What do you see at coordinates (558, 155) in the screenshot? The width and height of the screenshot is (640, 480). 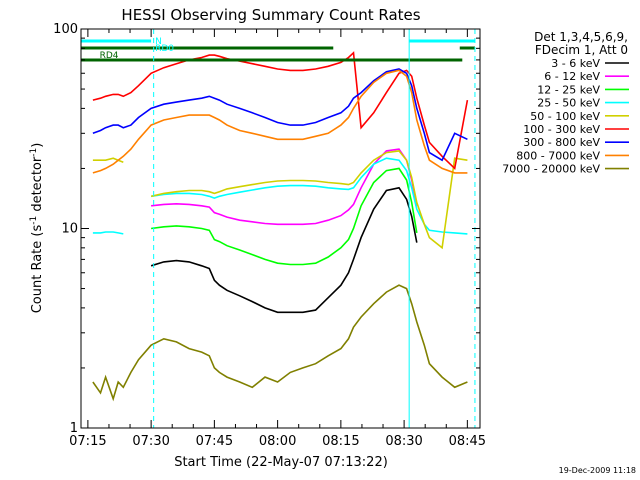 I see `legend-label-800-7000-kev: 800 - 7000 keV` at bounding box center [558, 155].